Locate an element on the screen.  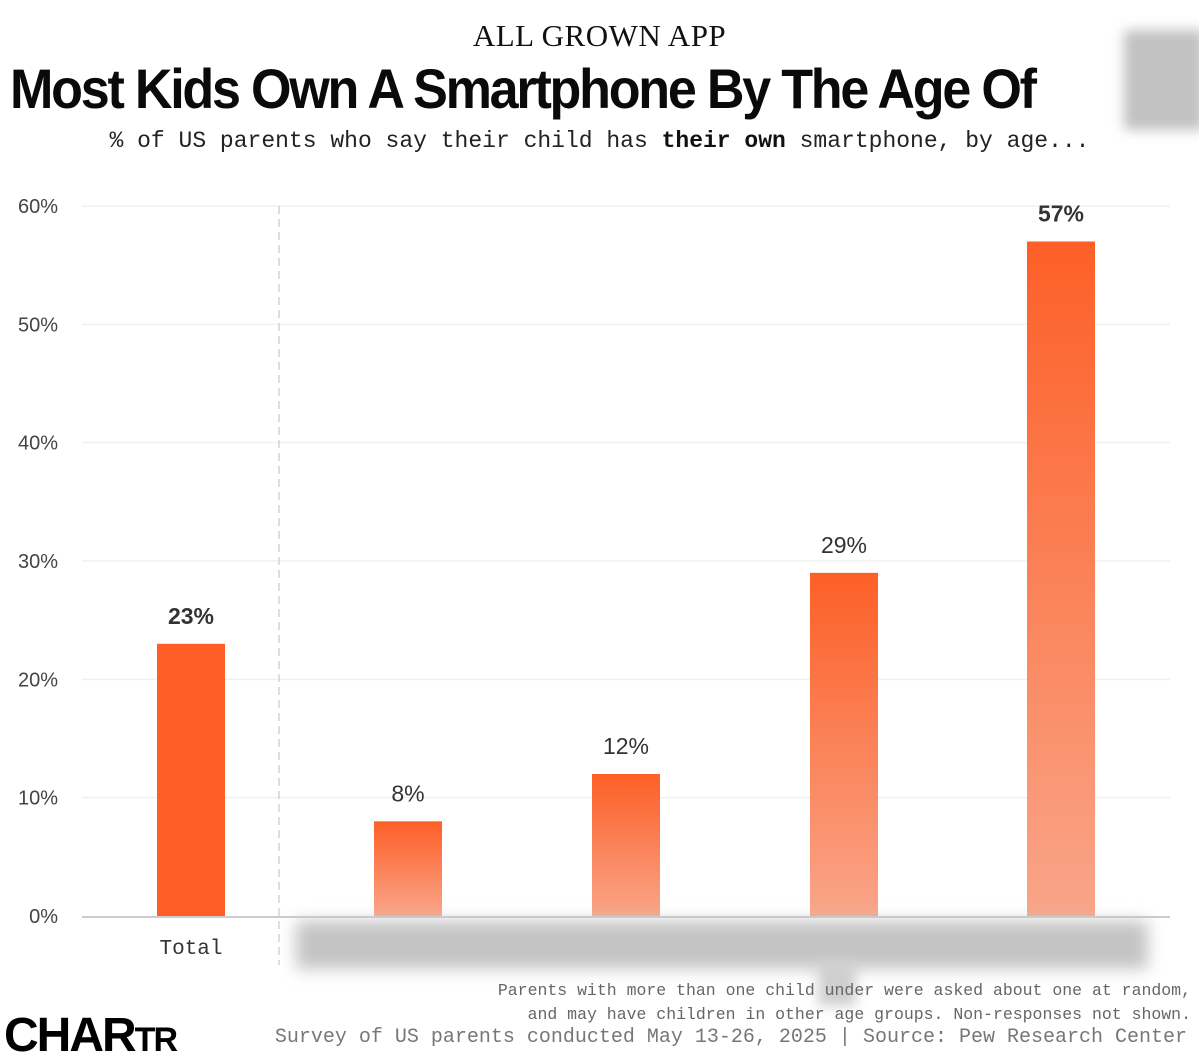
redacted-footnote-age is located at coordinates (837, 983).